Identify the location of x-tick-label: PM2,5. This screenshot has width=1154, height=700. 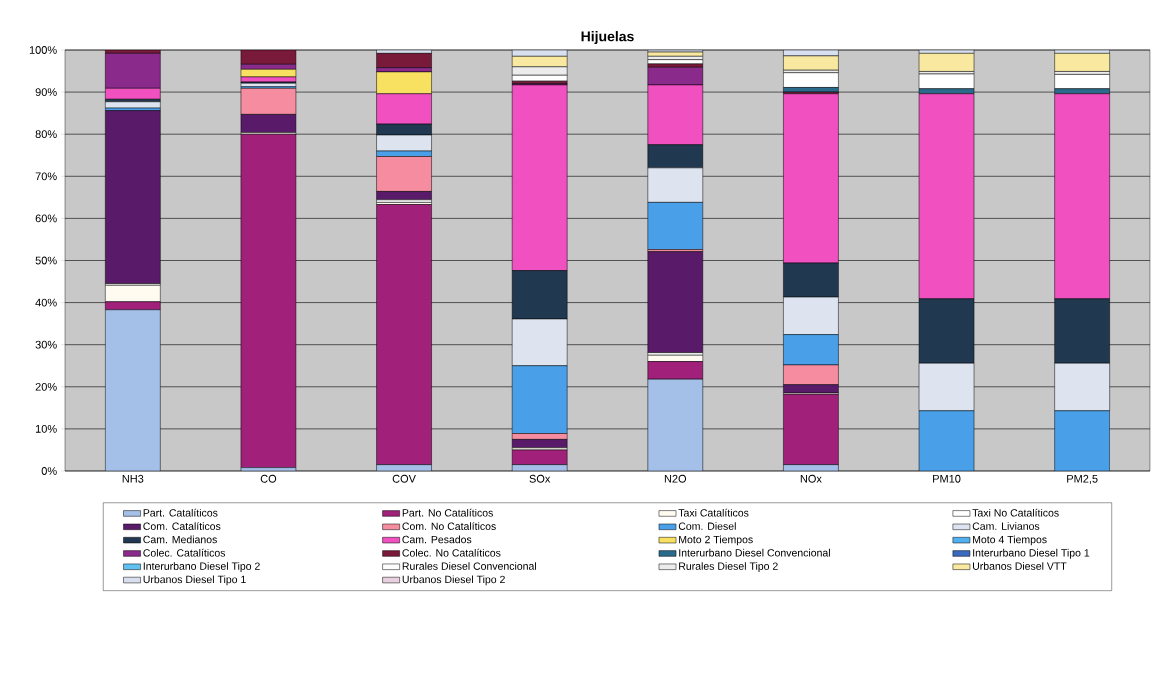
(1082, 479).